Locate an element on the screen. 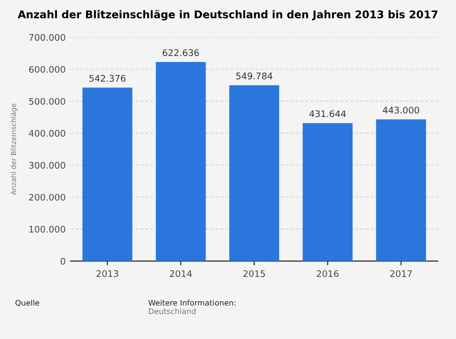 This screenshot has width=456, height=339. y-tick-label: 400.000 is located at coordinates (47, 133).